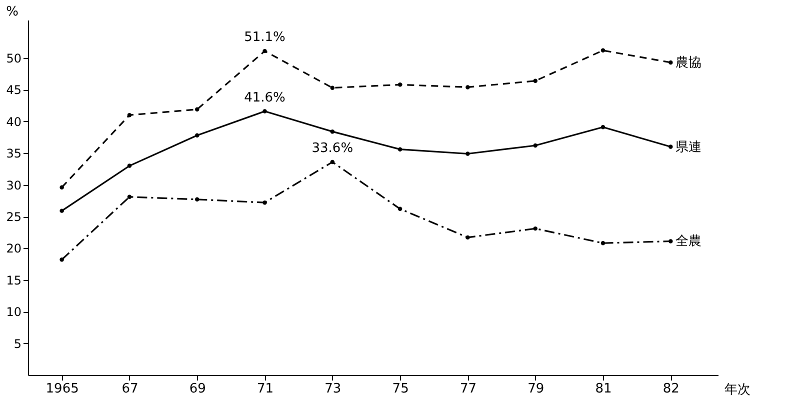  Describe the element at coordinates (400, 389) in the screenshot. I see `x-tick-label: 75` at that location.